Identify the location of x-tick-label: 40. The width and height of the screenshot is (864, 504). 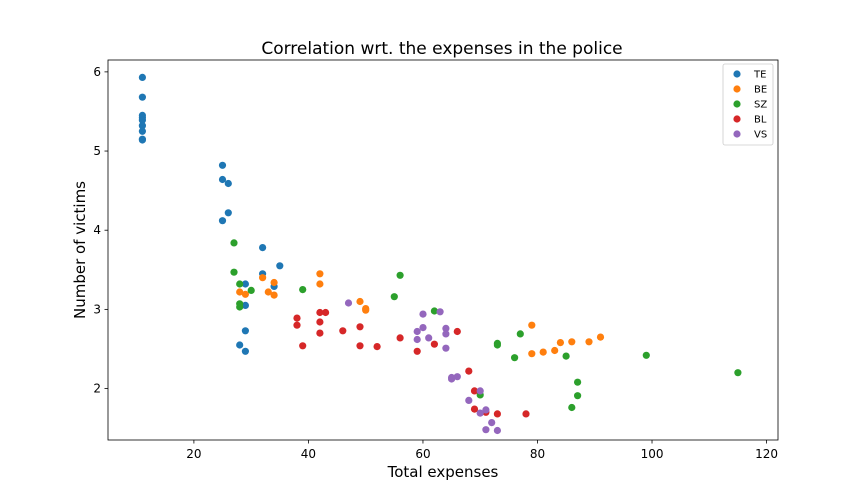
(308, 454).